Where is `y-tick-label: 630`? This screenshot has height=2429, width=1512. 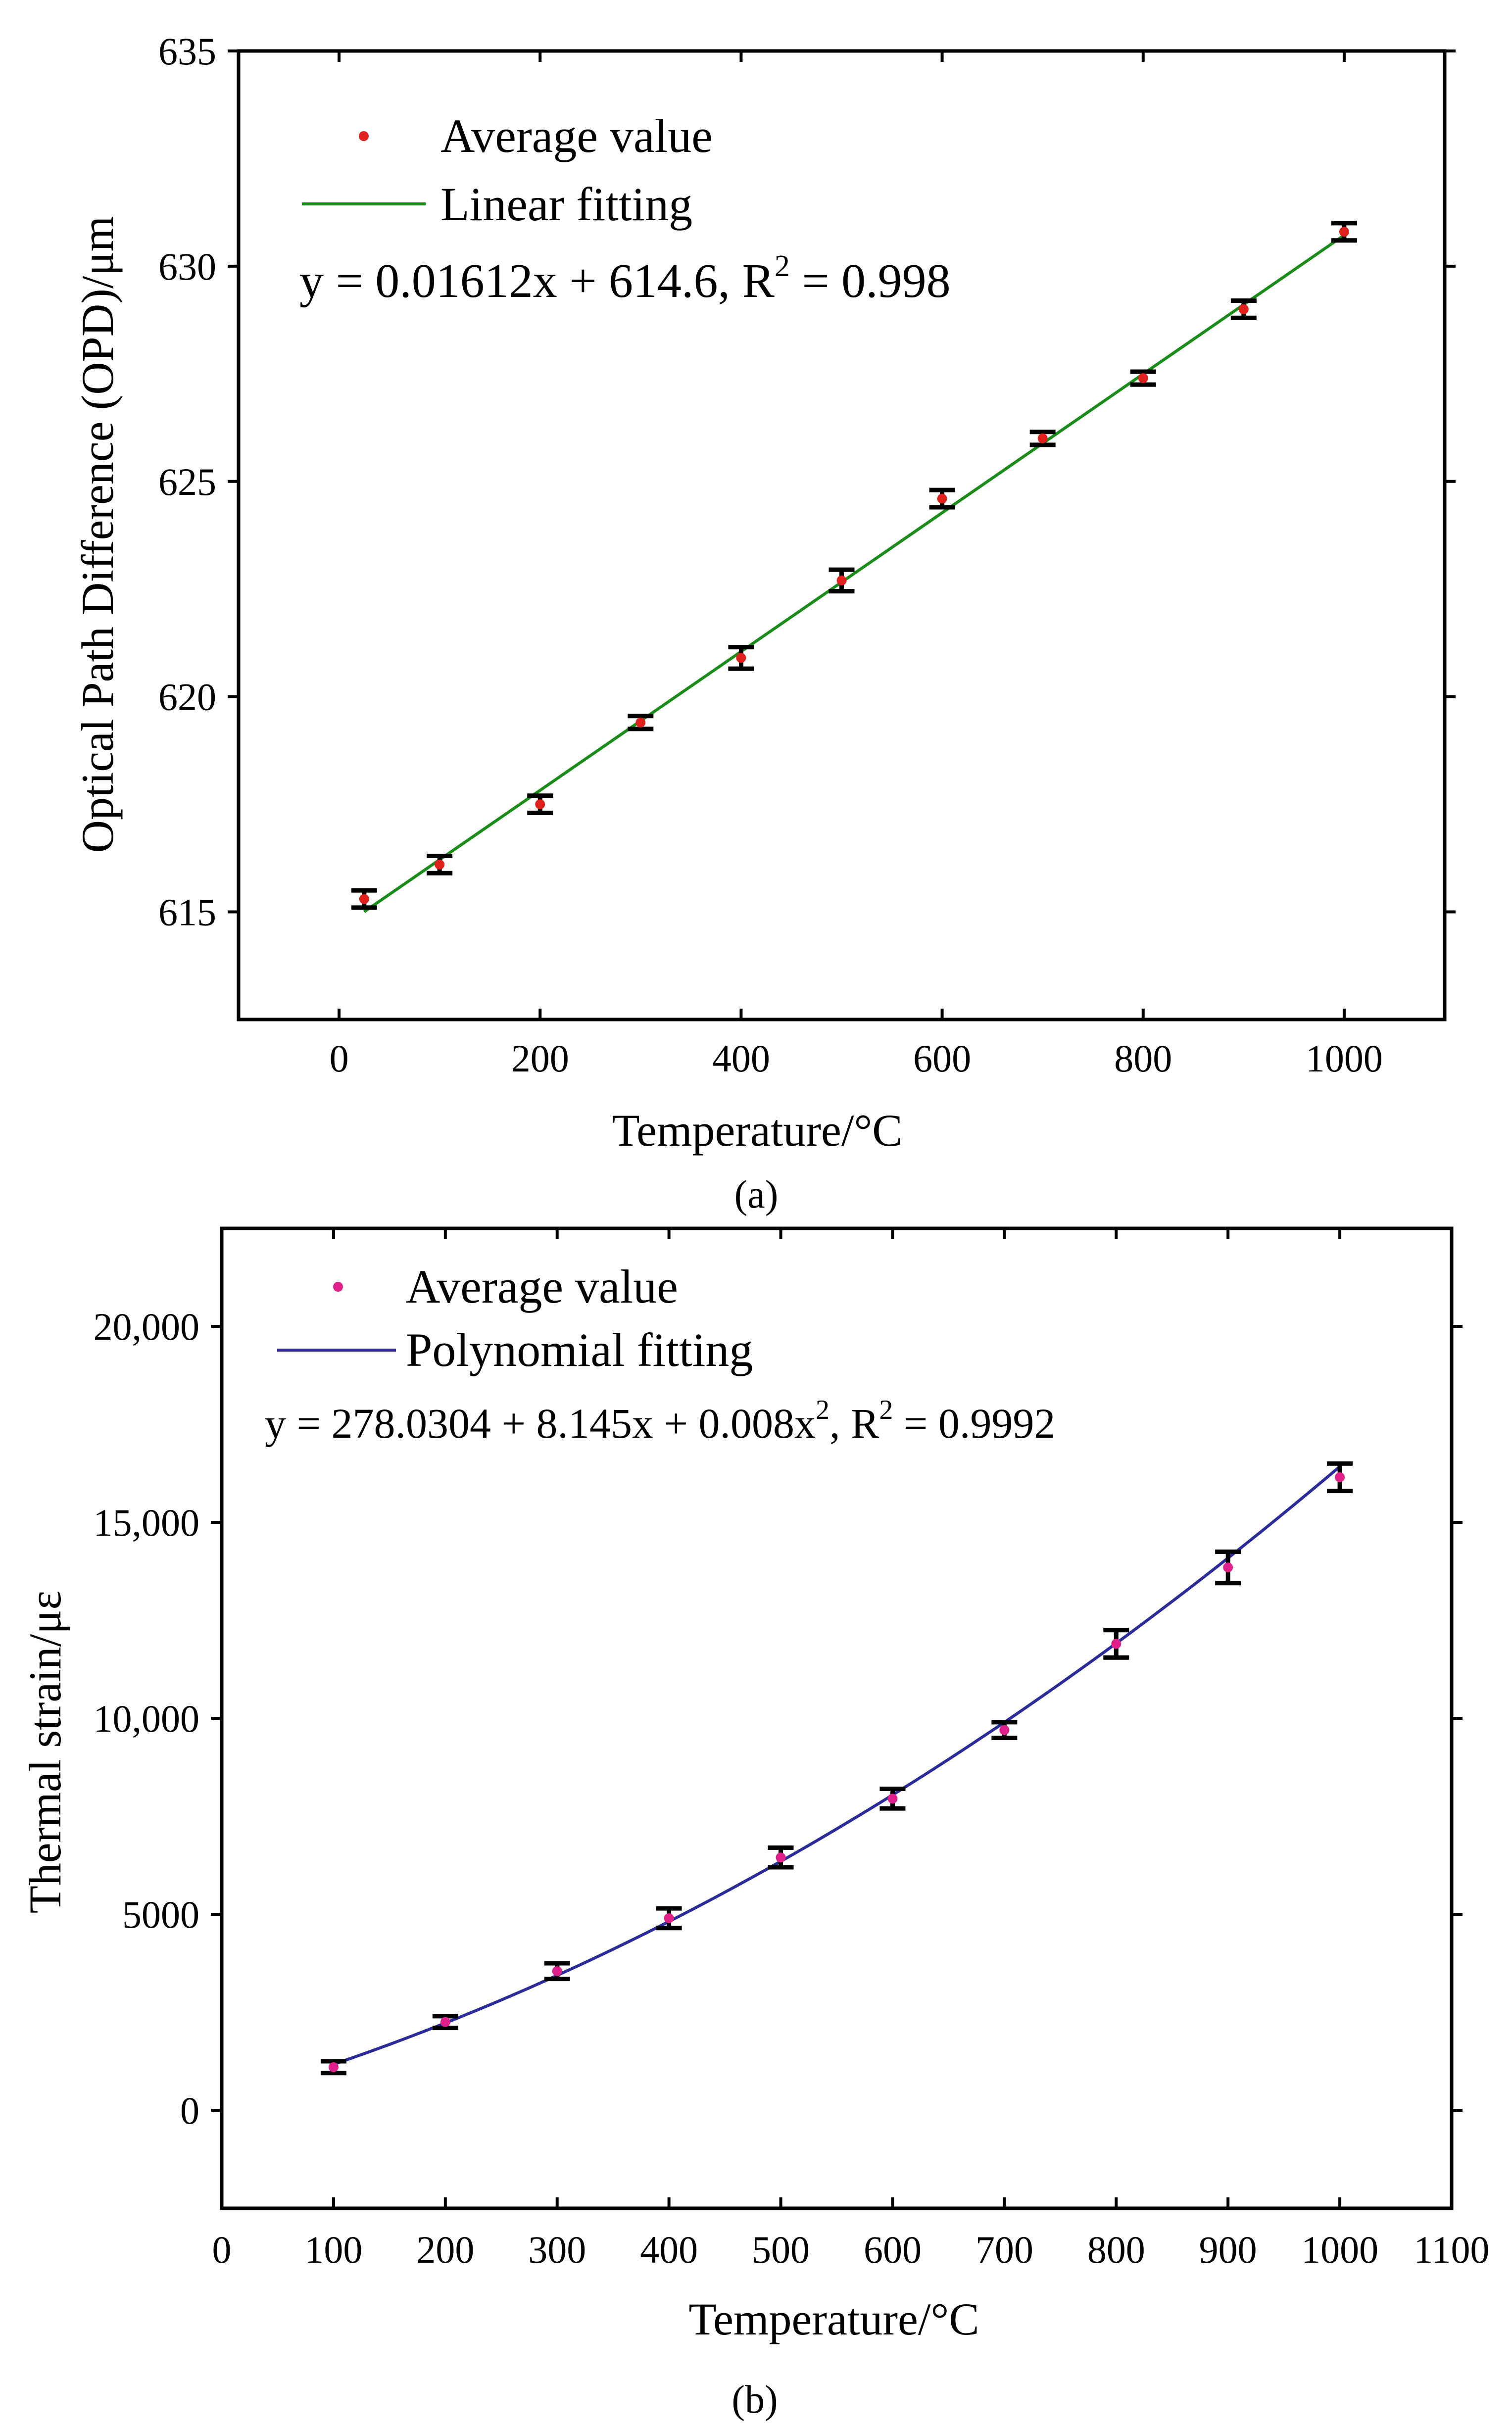 y-tick-label: 630 is located at coordinates (187, 266).